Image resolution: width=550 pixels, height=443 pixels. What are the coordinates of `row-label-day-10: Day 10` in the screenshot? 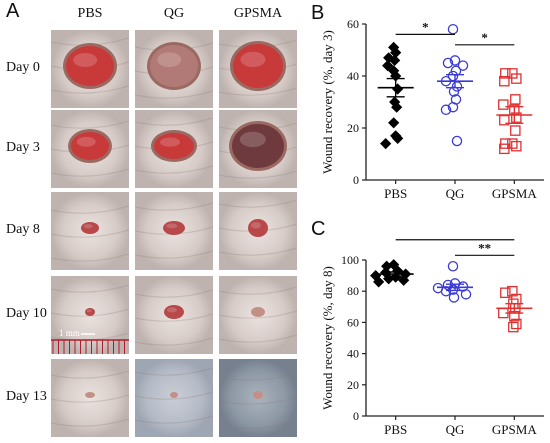 It's located at (26, 313).